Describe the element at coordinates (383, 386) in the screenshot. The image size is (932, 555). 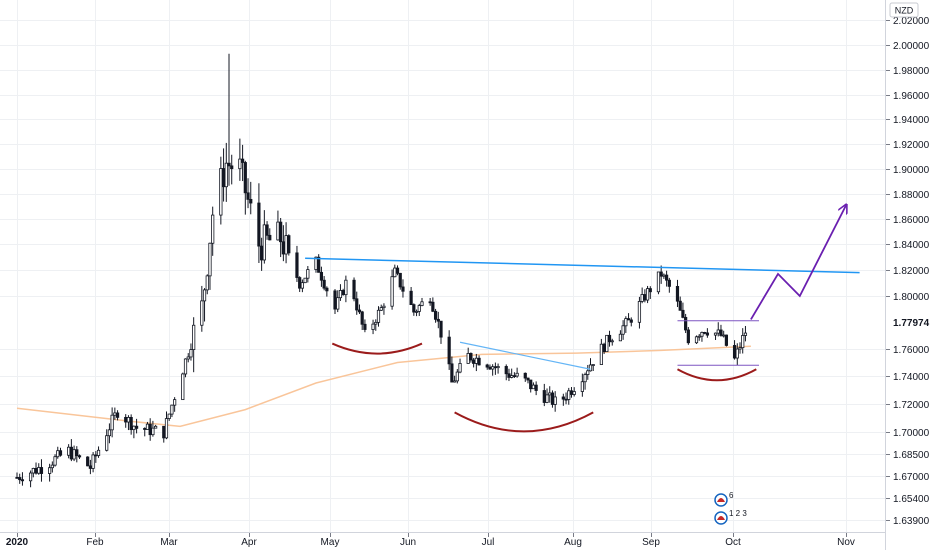
I see `moving-average-layer` at that location.